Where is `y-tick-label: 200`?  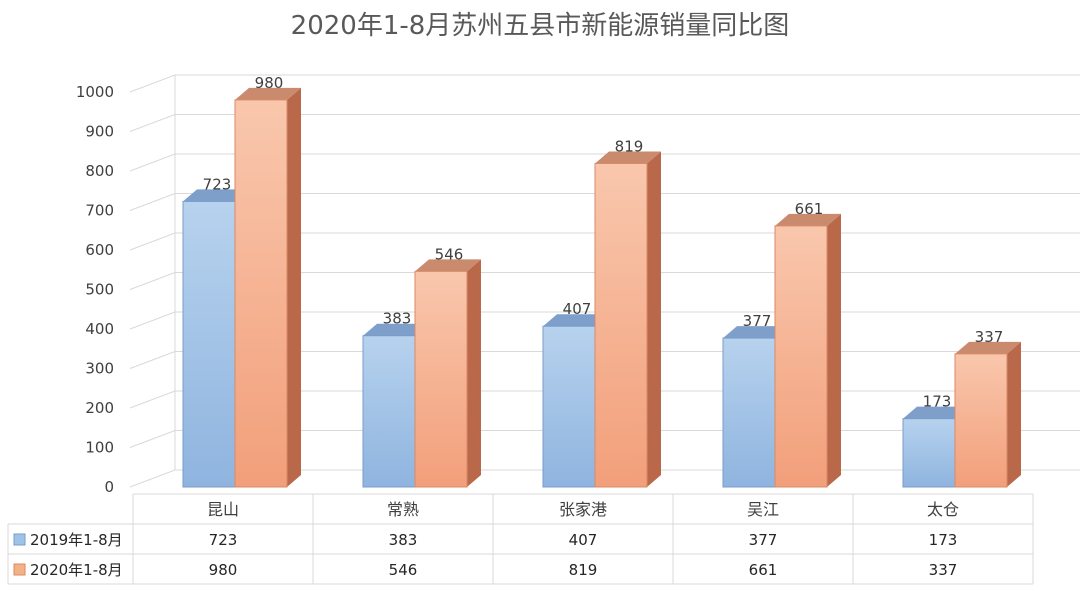 y-tick-label: 200 is located at coordinates (99, 408).